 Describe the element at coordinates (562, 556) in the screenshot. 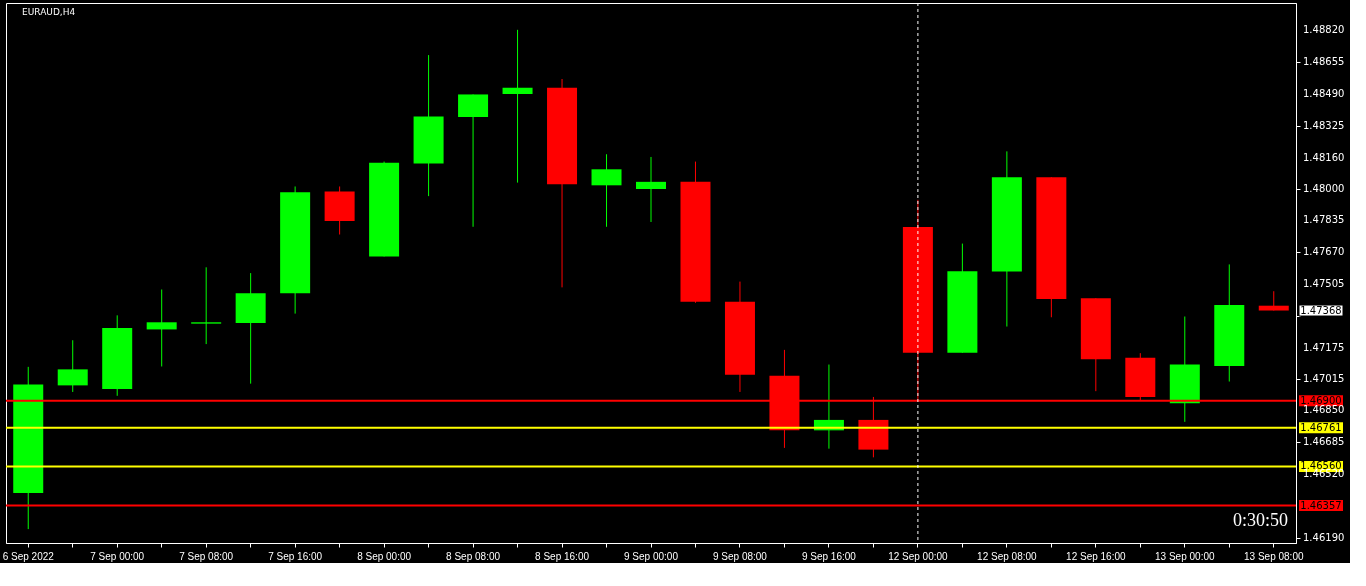

I see `x-tick-label: 8 Sep 16:00` at that location.